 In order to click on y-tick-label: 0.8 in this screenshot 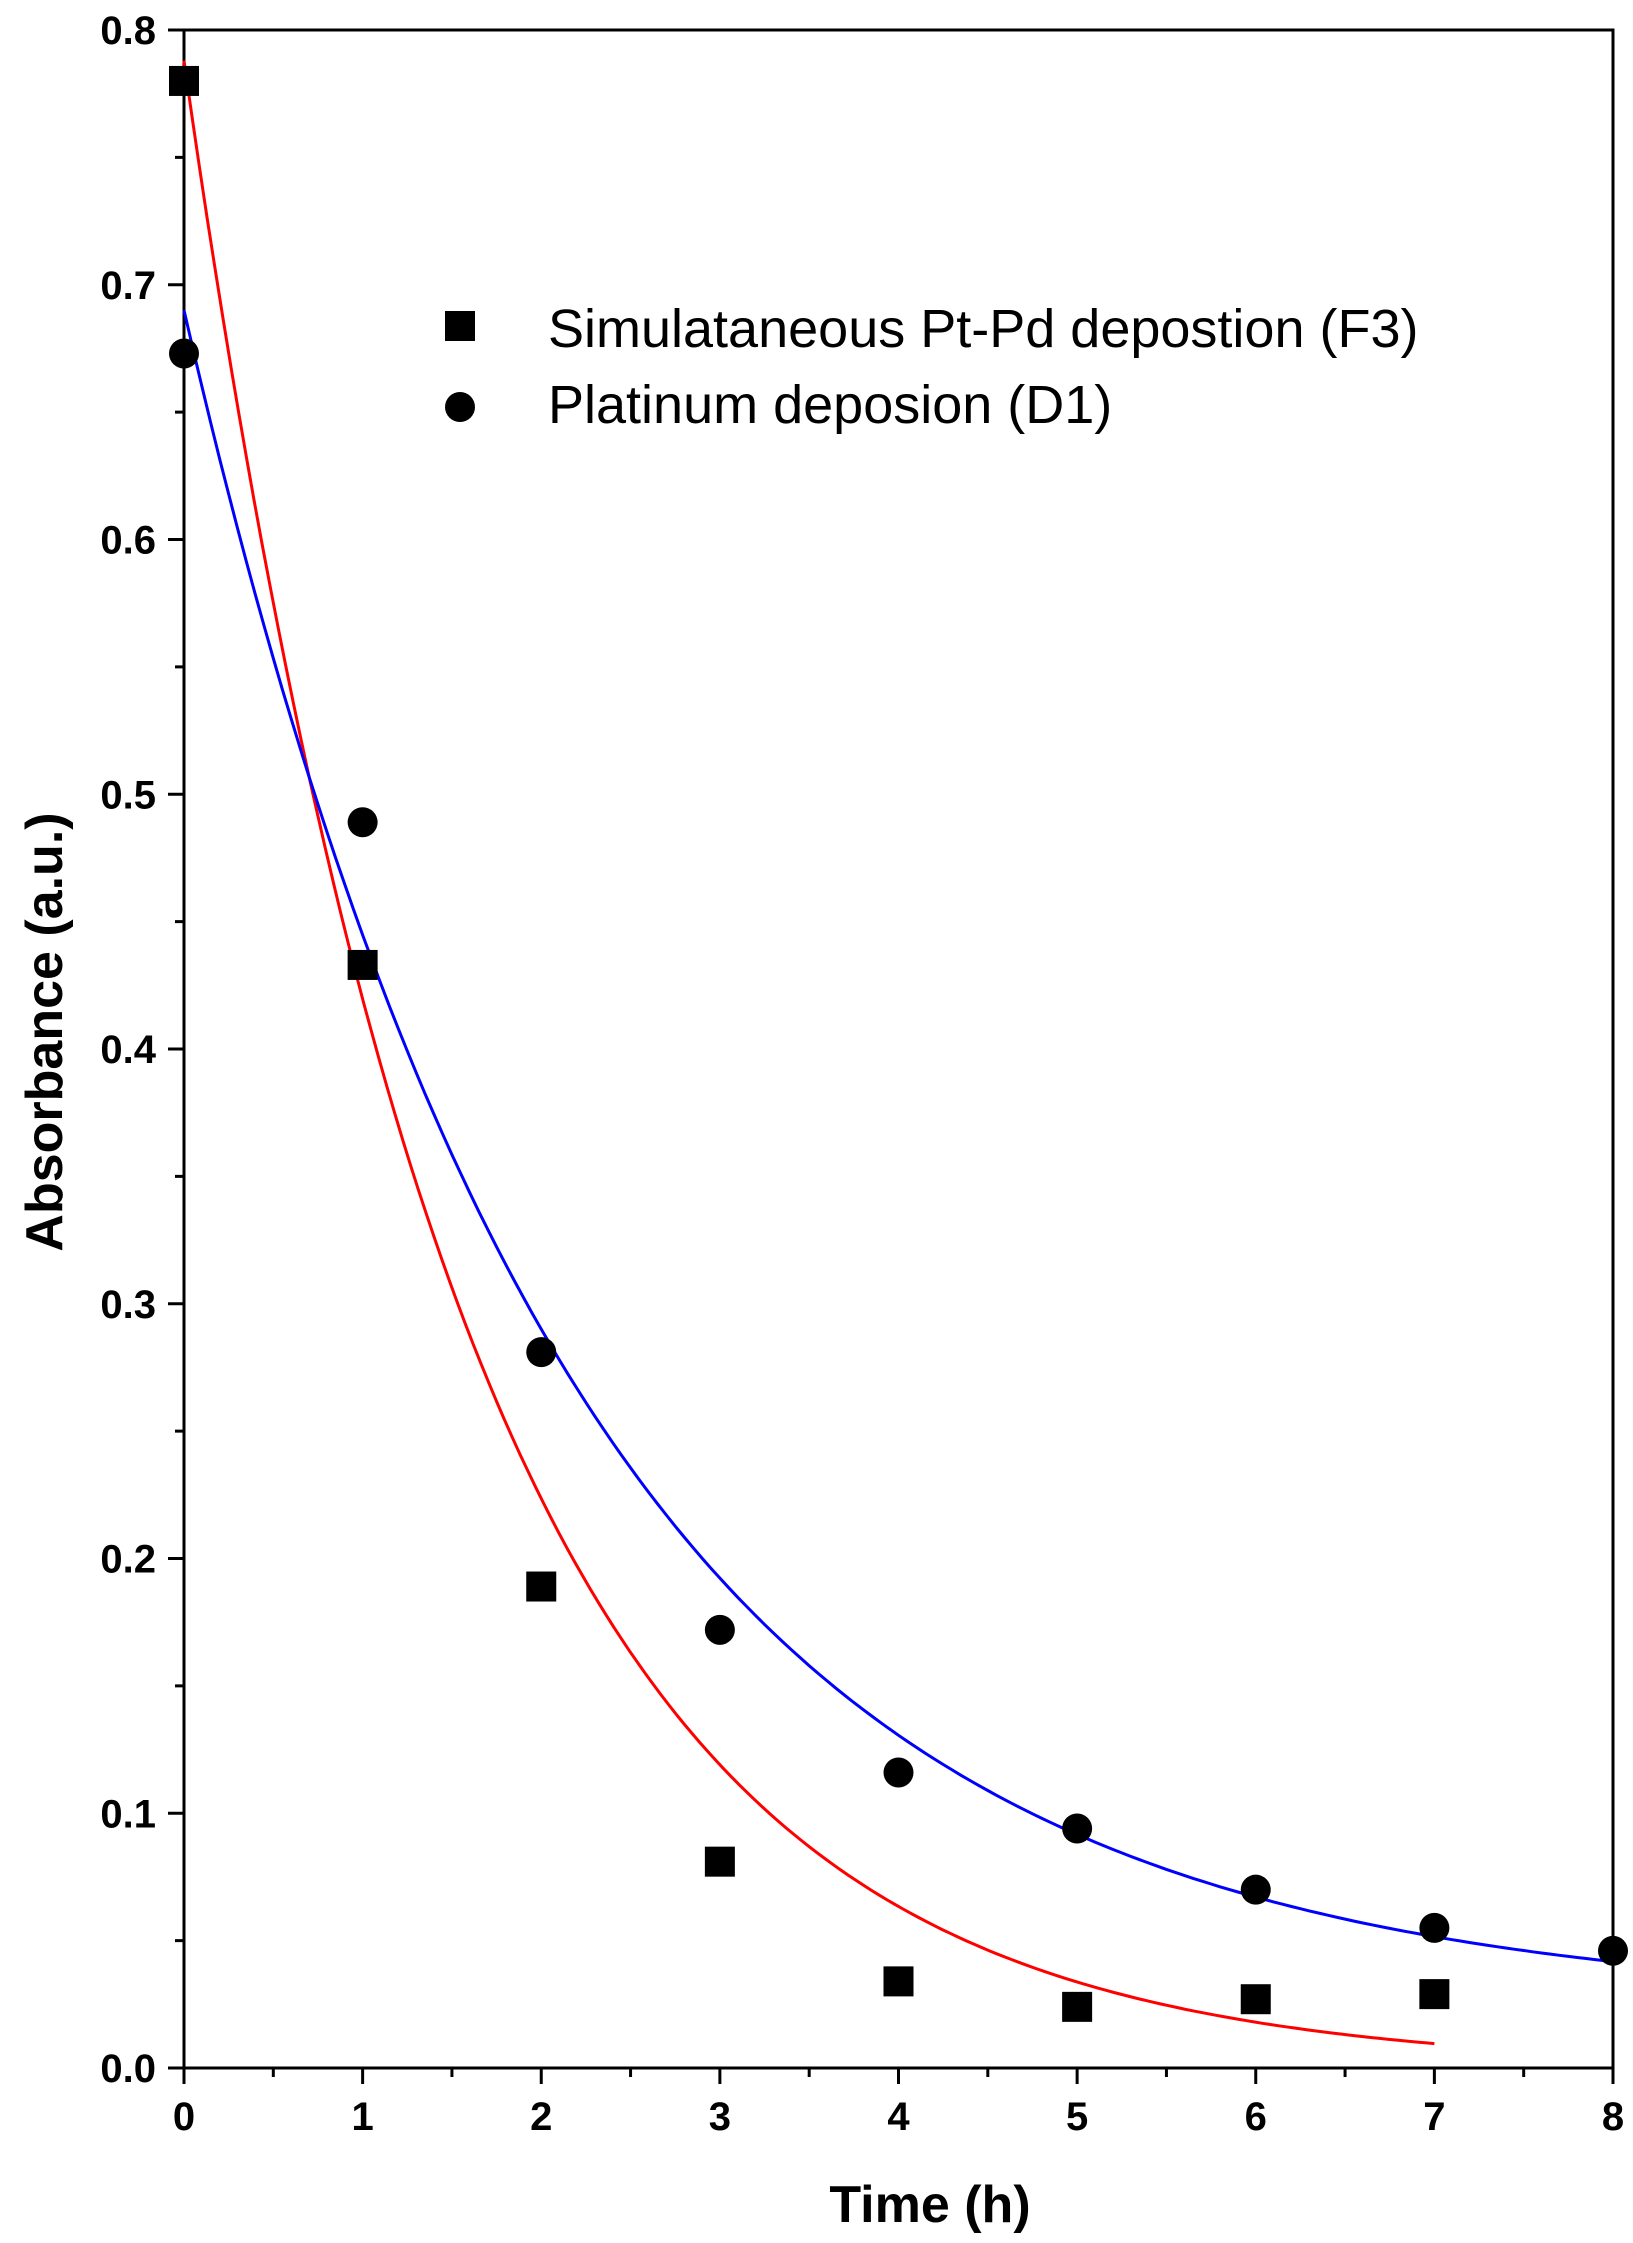, I will do `click(128, 31)`.